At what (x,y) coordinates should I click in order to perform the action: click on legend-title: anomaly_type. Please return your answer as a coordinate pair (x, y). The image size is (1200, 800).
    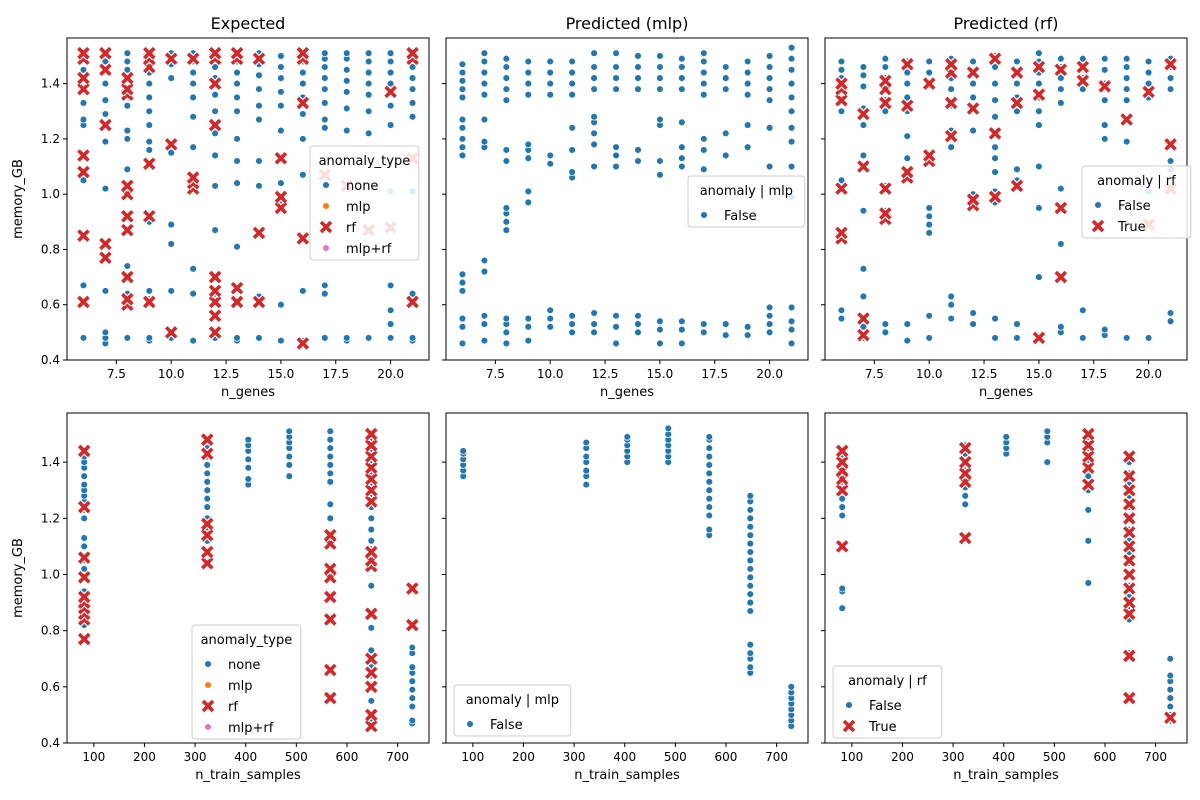
    Looking at the image, I should click on (247, 640).